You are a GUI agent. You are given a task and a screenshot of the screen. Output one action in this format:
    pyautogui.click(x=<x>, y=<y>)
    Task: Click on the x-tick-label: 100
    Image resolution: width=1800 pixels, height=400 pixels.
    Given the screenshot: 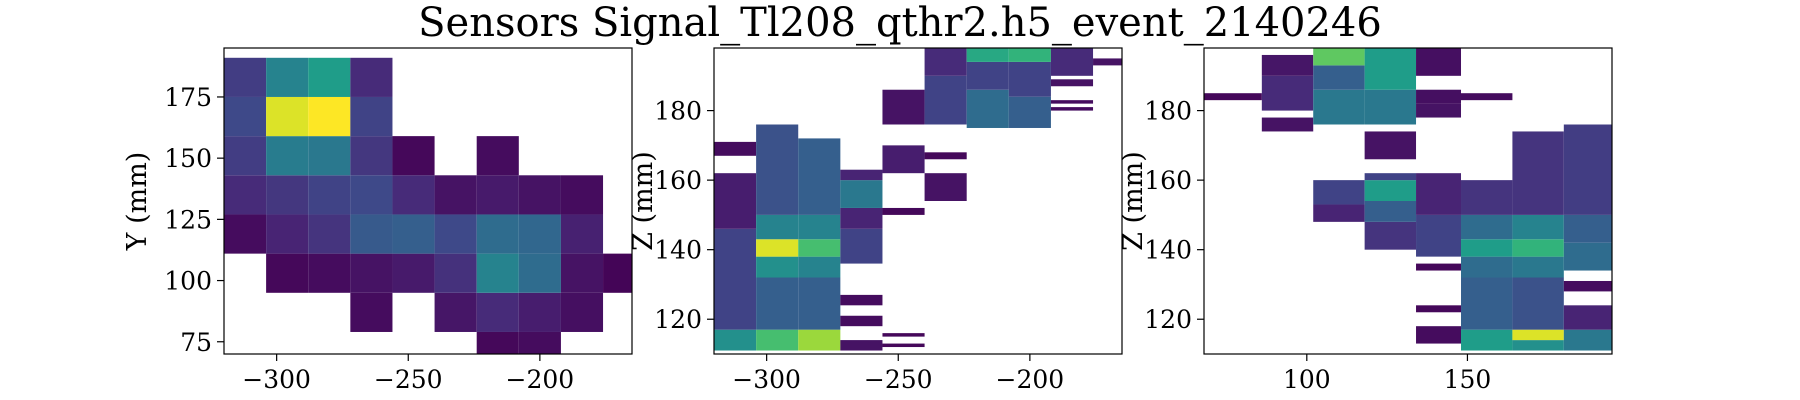 What is the action you would take?
    pyautogui.click(x=1307, y=379)
    